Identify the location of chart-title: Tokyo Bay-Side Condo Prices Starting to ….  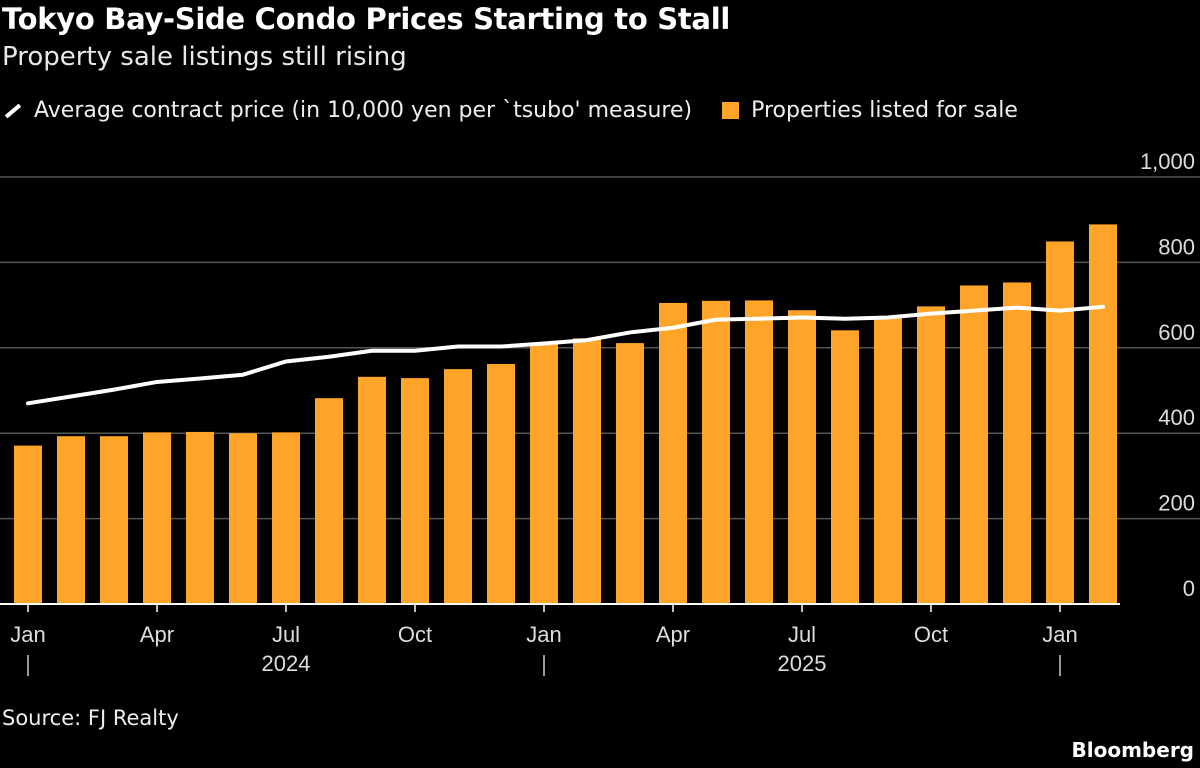
(366, 19).